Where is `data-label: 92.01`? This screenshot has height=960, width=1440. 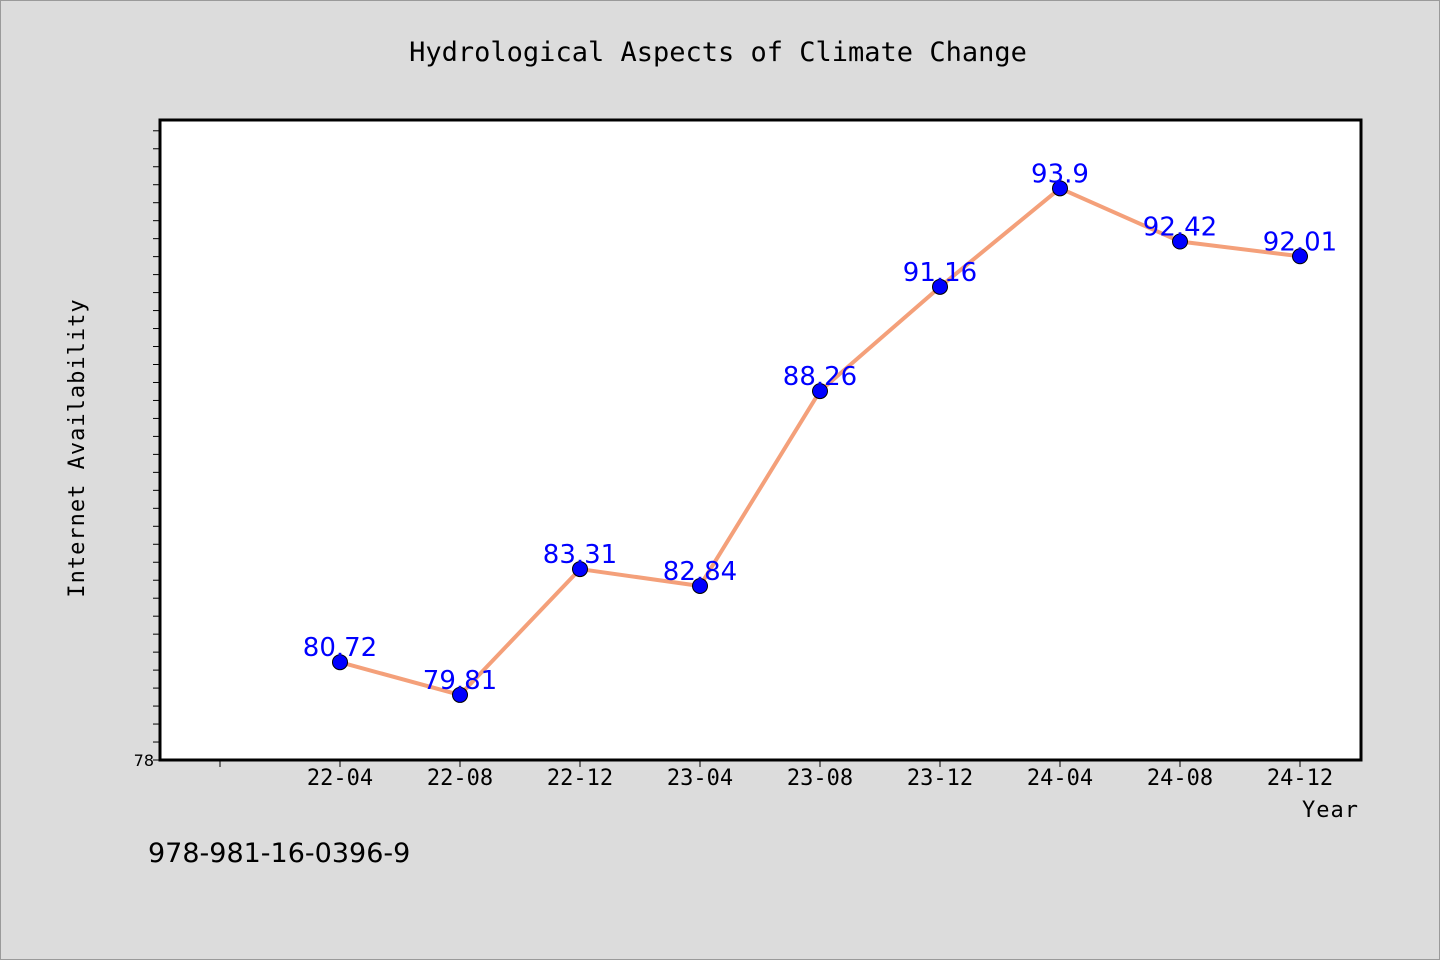 data-label: 92.01 is located at coordinates (1300, 242).